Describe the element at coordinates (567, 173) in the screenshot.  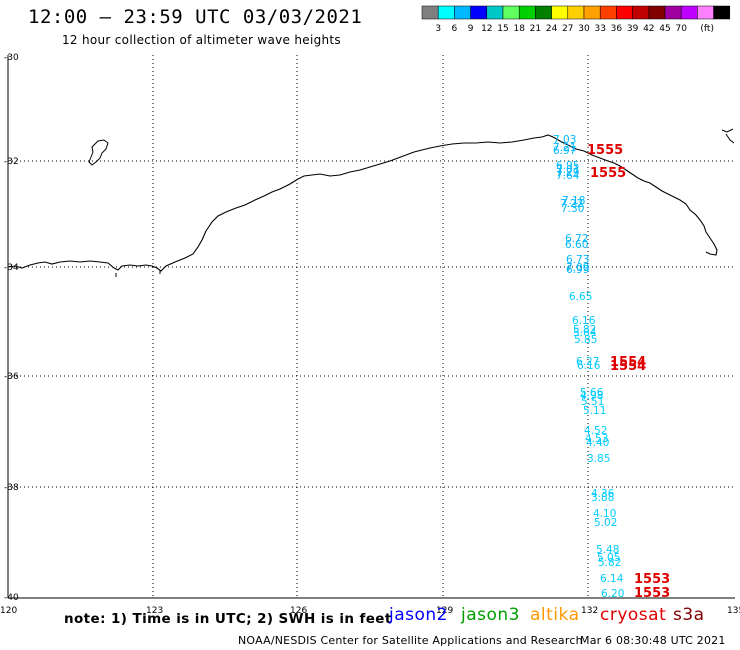
I see `wave-height-value: 7.29` at that location.